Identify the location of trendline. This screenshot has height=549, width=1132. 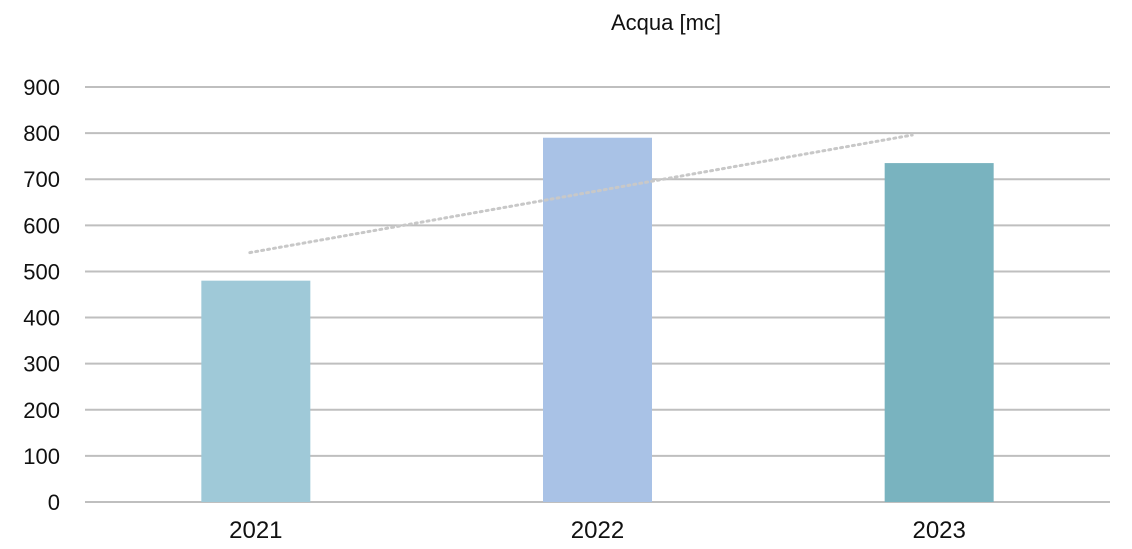
(581, 194).